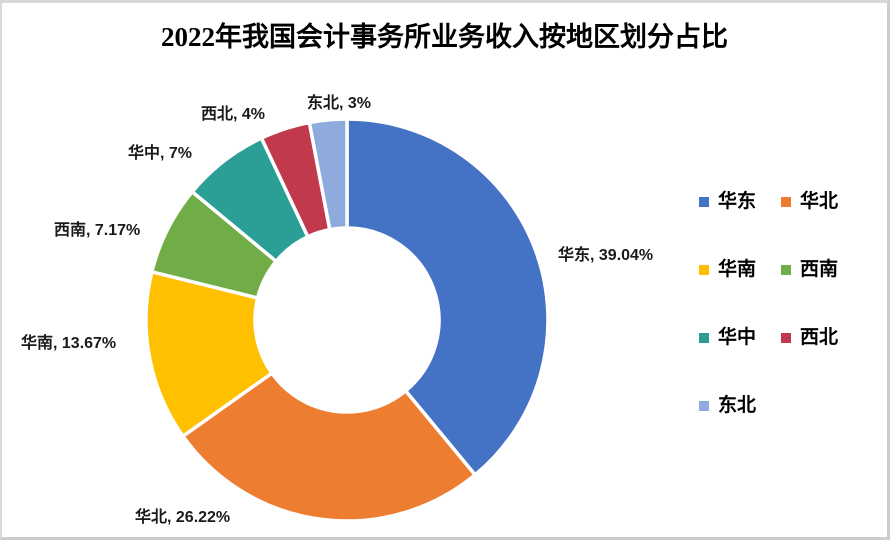 This screenshot has width=890, height=540. I want to click on legend-item-central-china: 华中, so click(740, 338).